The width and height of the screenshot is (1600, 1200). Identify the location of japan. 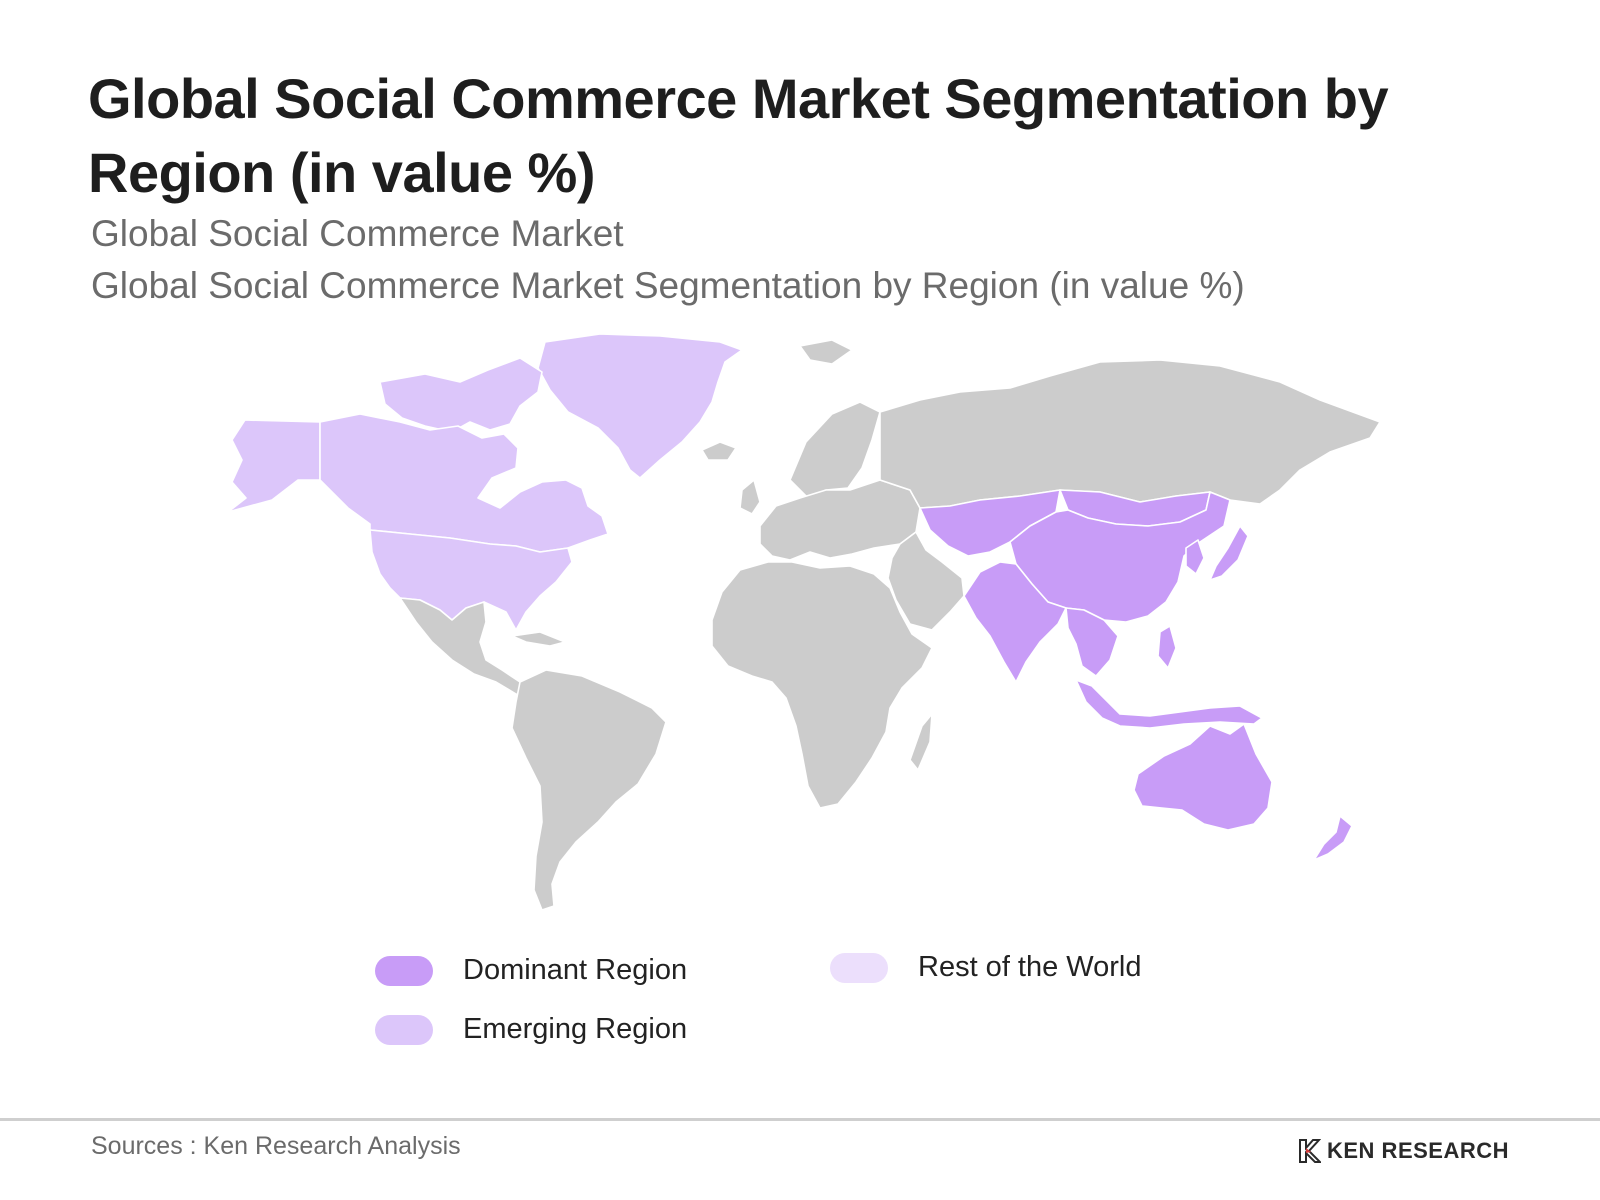
(1229, 553).